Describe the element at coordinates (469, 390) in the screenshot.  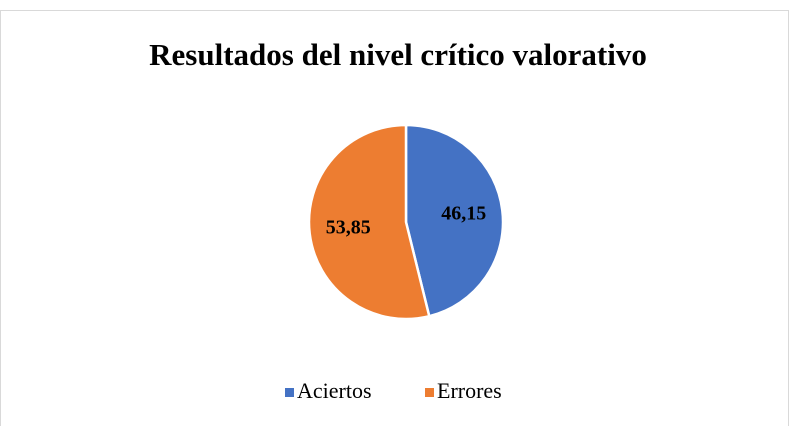
I see `legend-label: Errores` at that location.